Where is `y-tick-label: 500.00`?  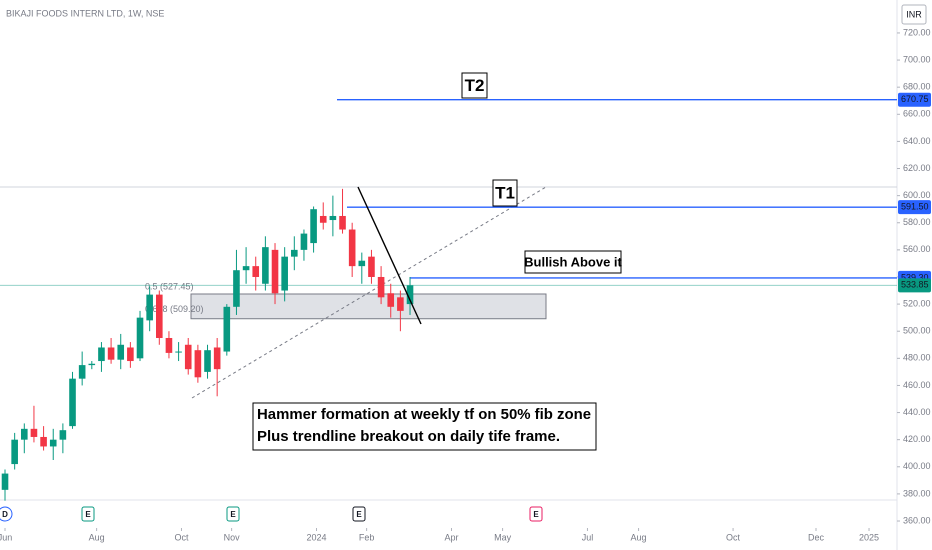
y-tick-label: 500.00 is located at coordinates (917, 331).